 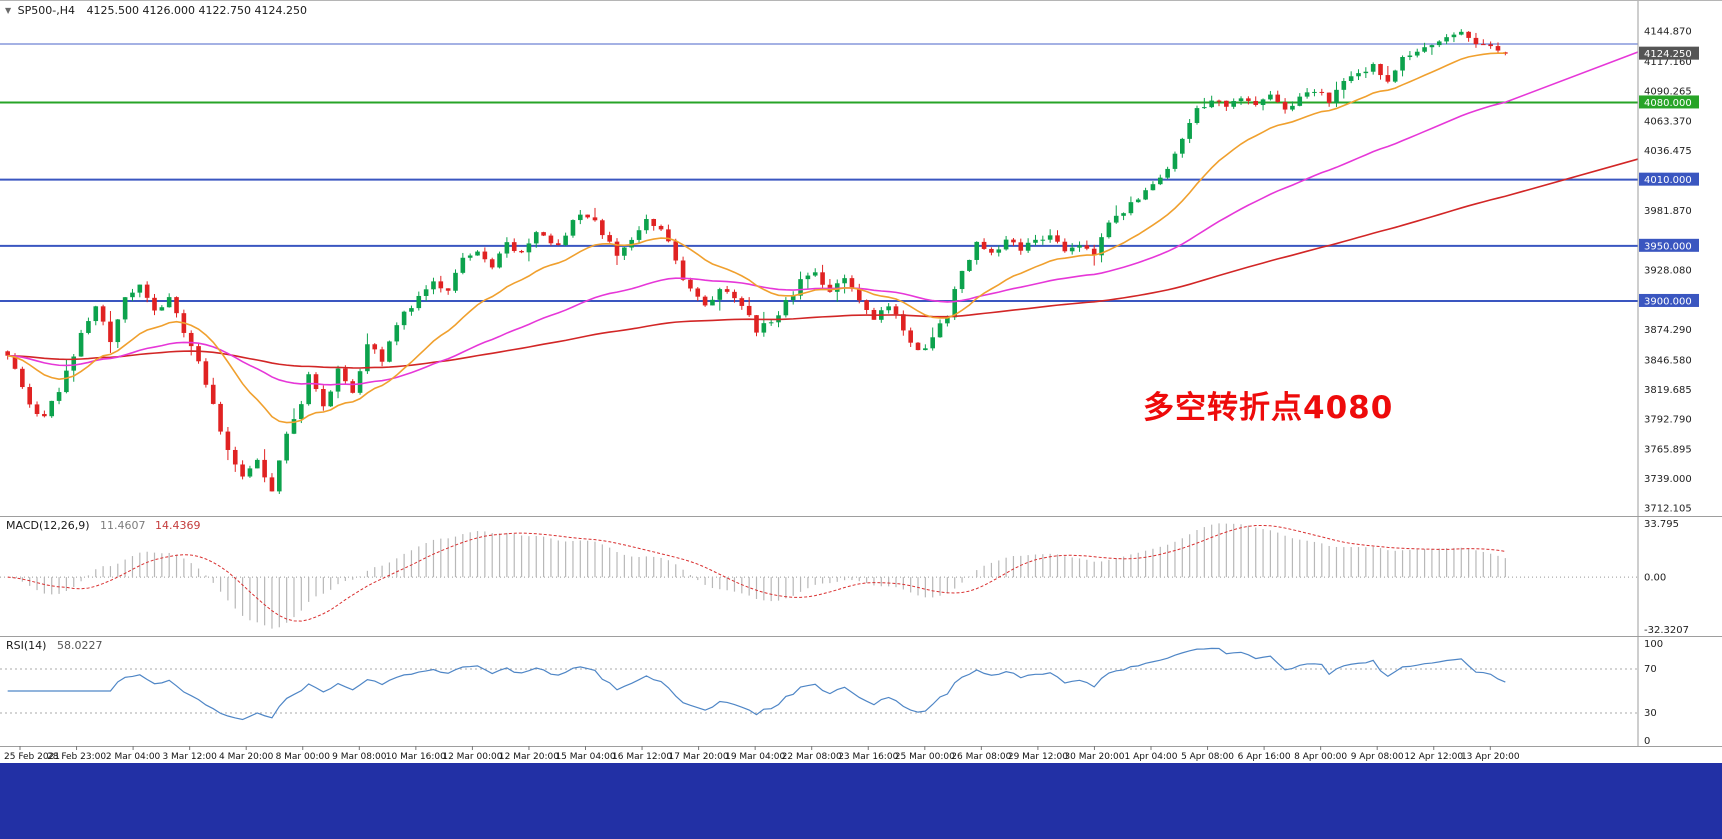 I want to click on time-axis-label: 23 Mar 16:00, so click(x=868, y=757).